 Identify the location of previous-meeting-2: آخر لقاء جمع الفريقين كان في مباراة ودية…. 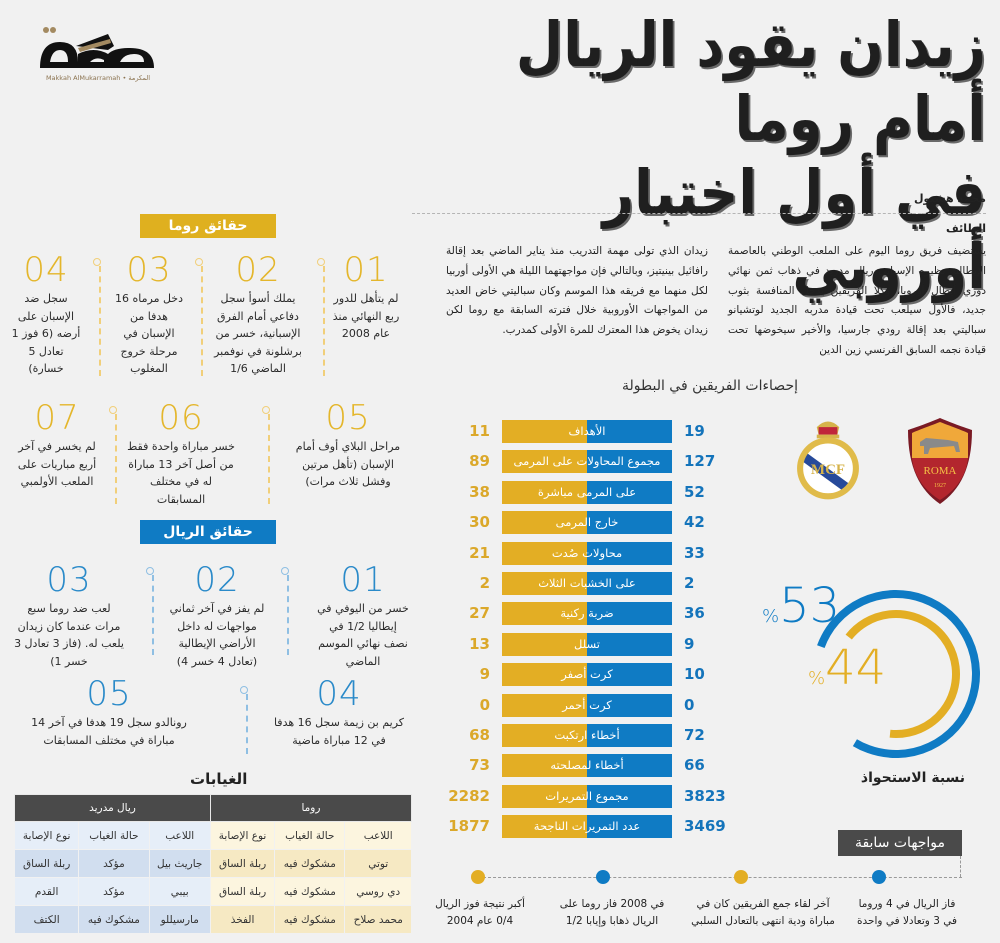
(763, 912).